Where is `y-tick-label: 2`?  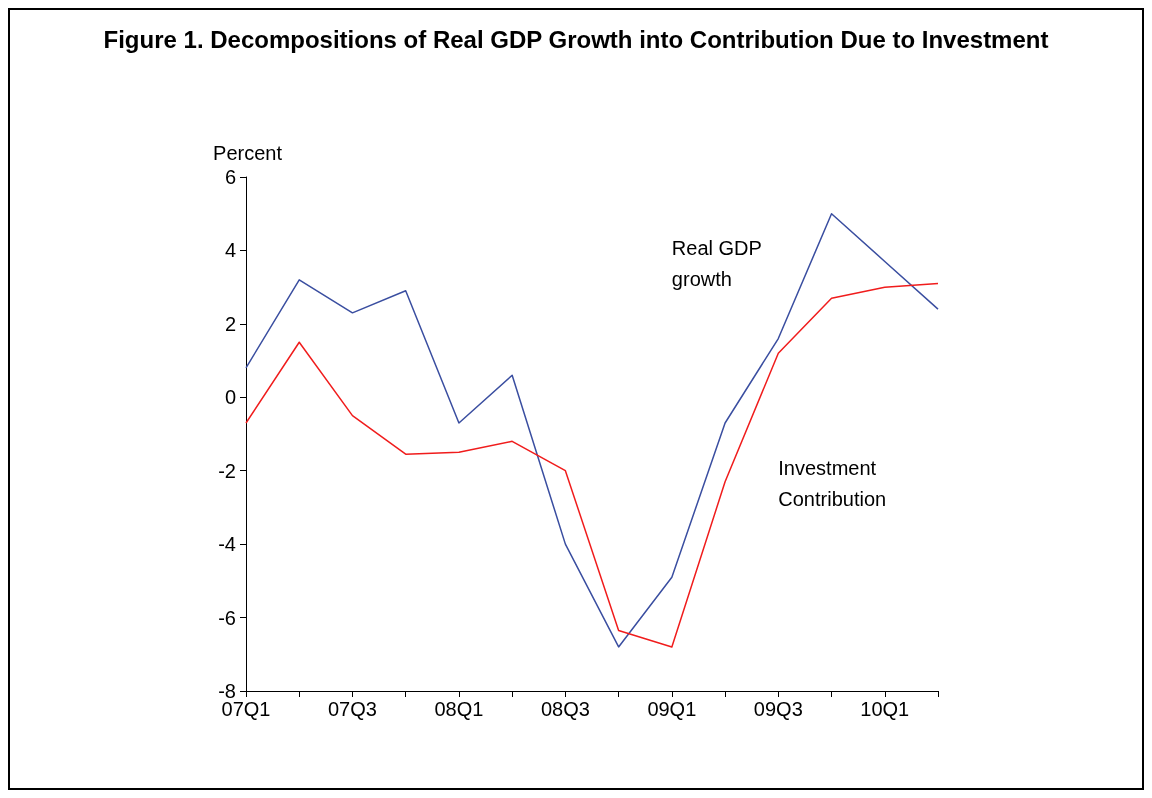
y-tick-label: 2 is located at coordinates (230, 323).